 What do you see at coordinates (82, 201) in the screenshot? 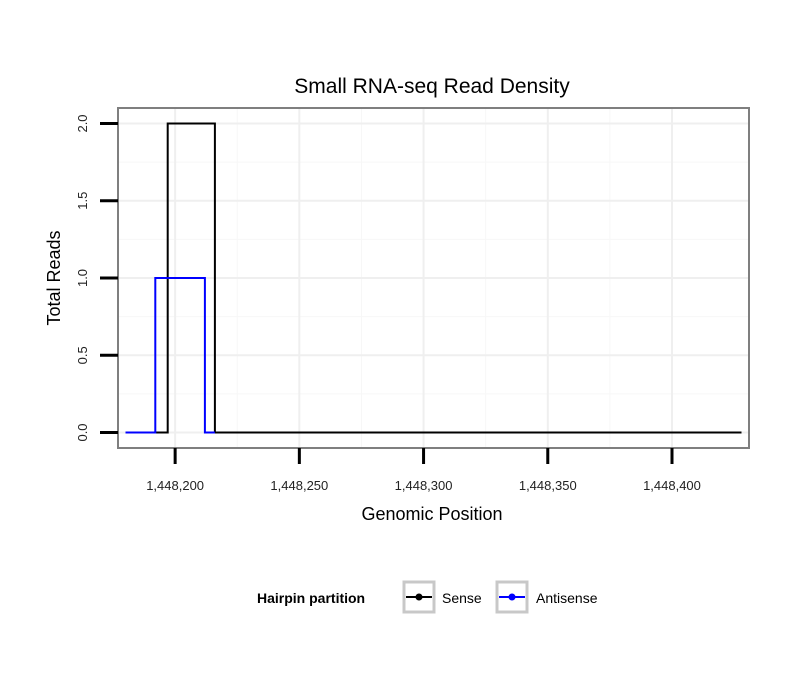
I see `y-tick-label: 1.5` at bounding box center [82, 201].